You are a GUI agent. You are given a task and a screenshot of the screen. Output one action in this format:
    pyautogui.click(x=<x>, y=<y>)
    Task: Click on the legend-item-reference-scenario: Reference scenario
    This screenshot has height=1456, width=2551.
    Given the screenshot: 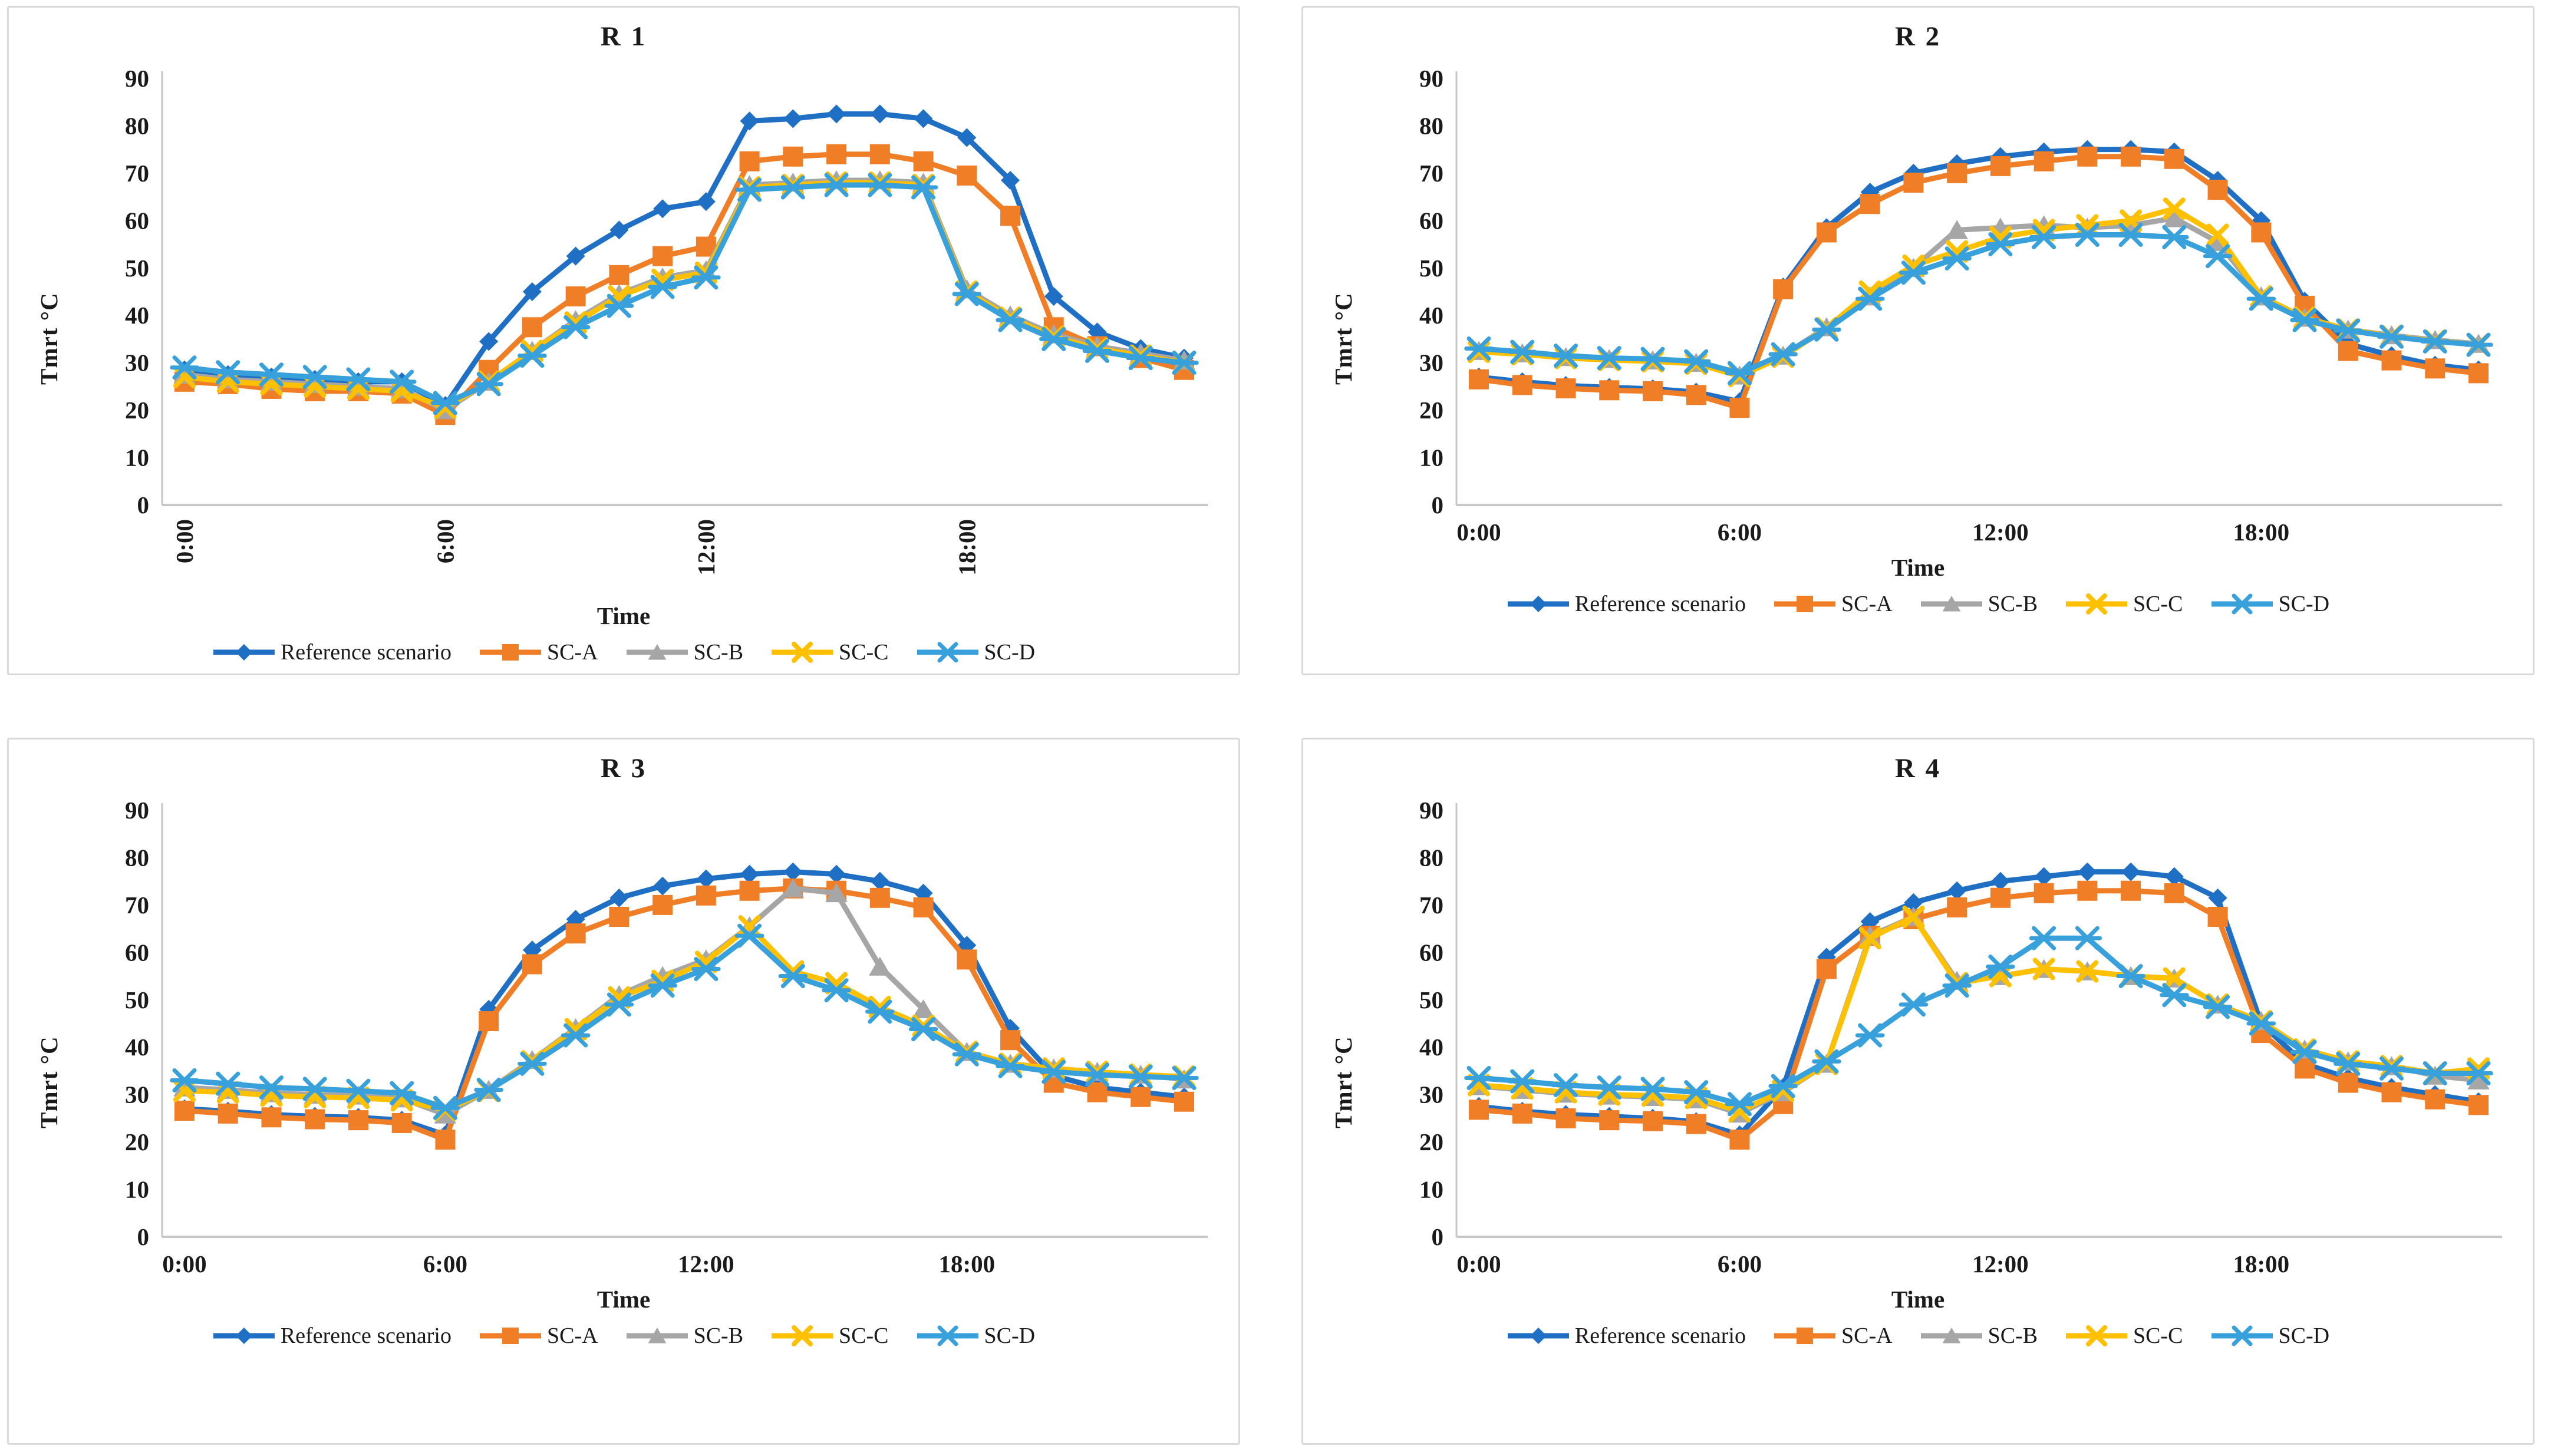 What is the action you would take?
    pyautogui.click(x=331, y=1336)
    